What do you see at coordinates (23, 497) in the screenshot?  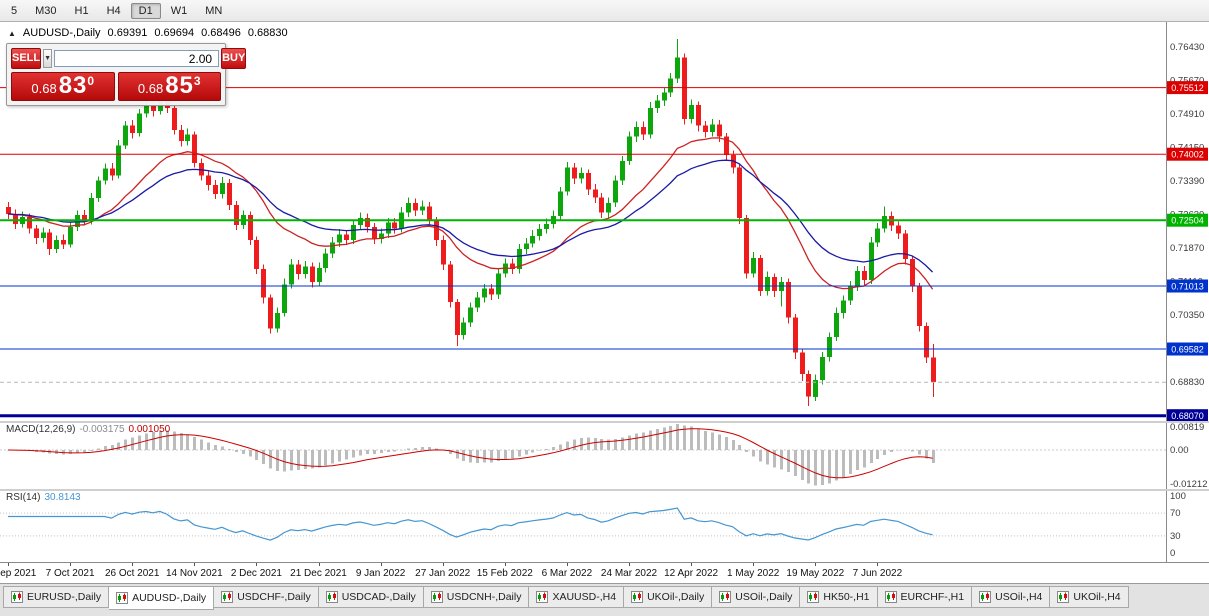 I see `rsi-name: RSI(14)` at bounding box center [23, 497].